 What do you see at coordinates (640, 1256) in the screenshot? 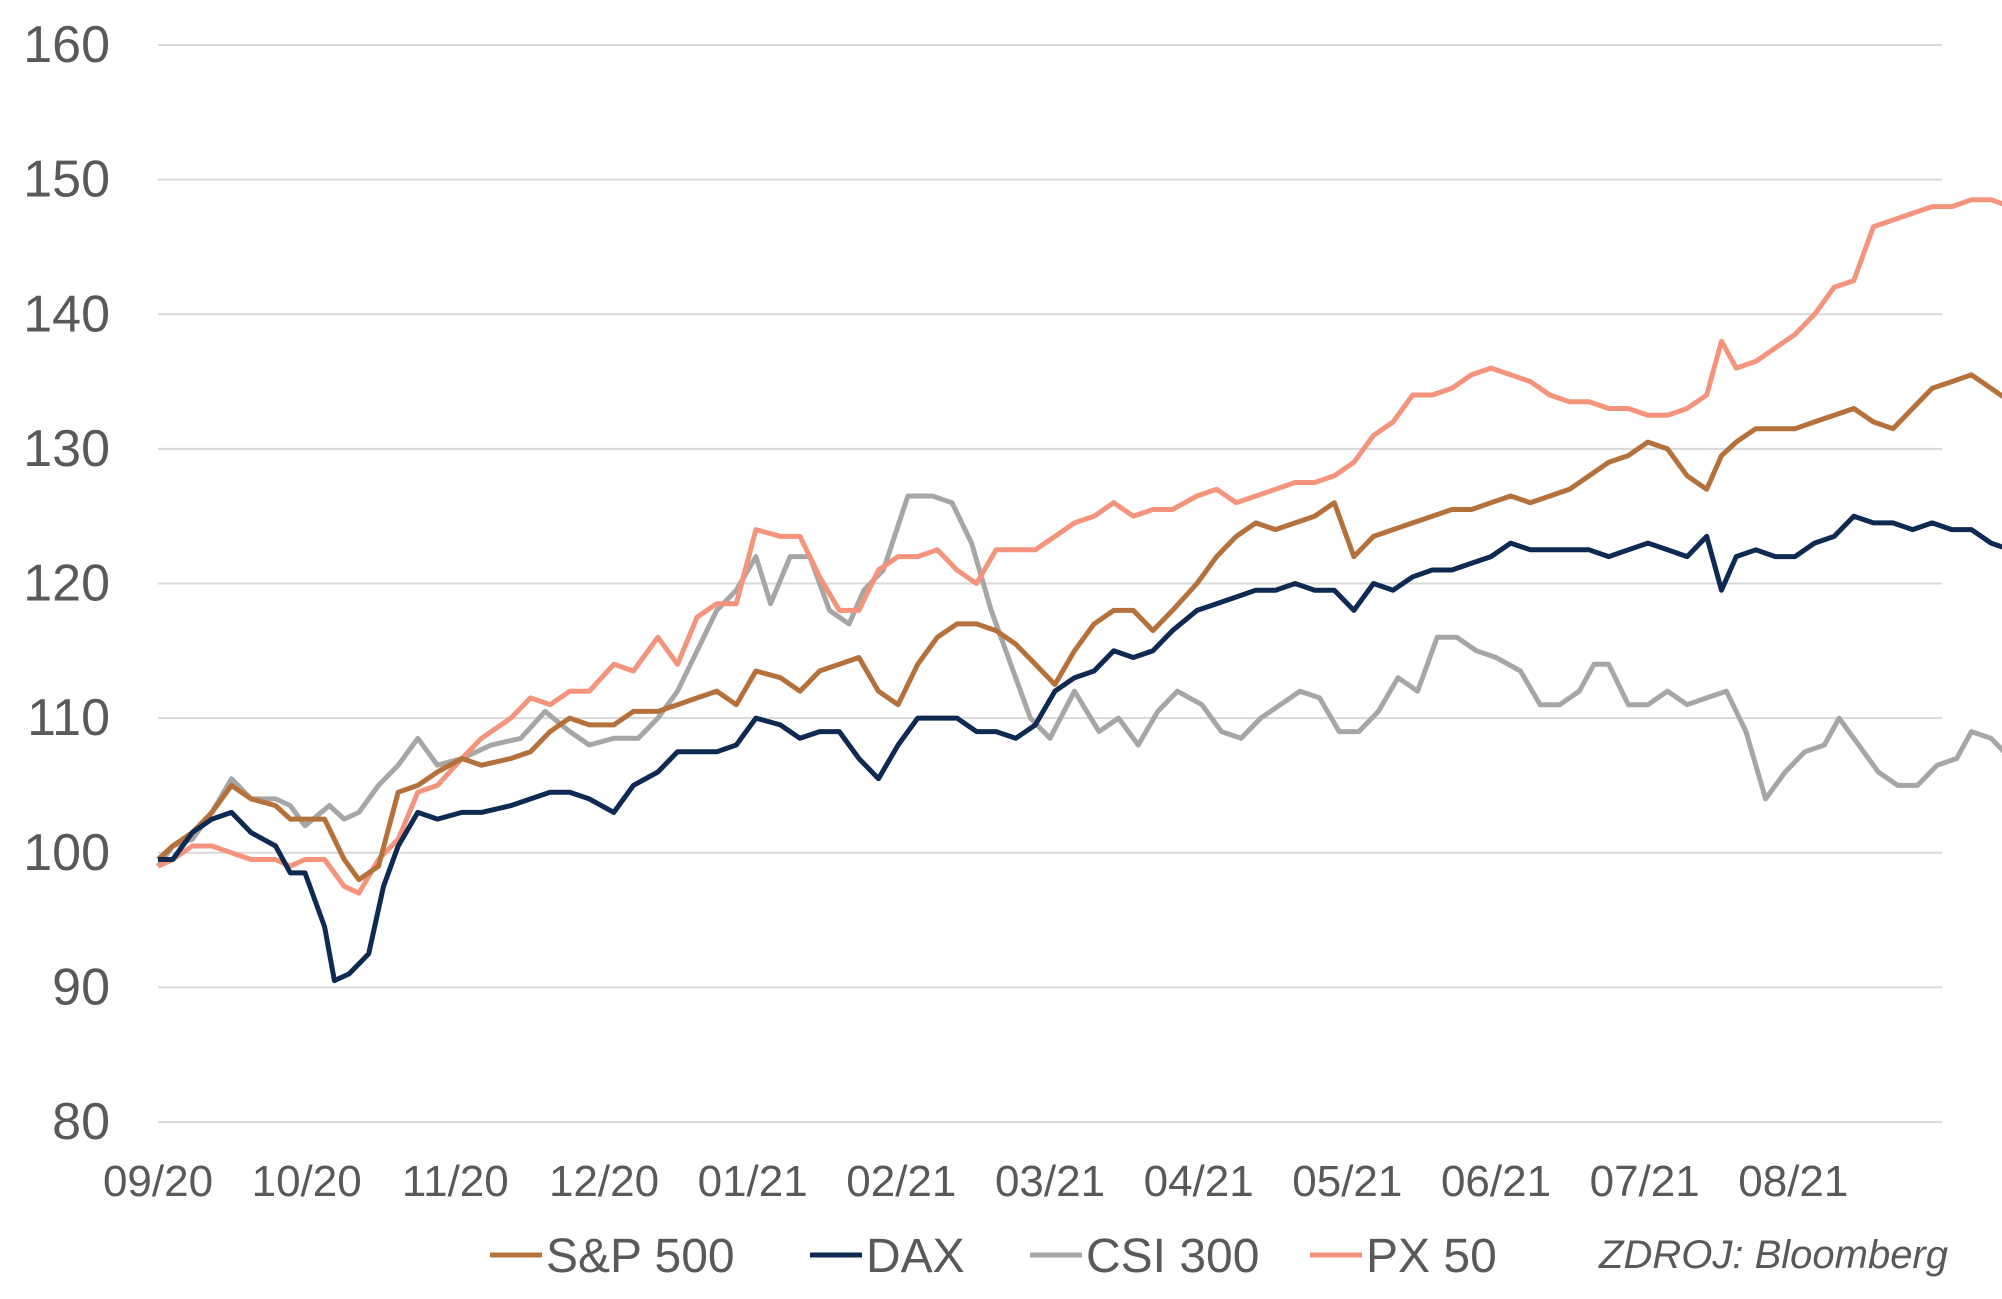
I see `legend-label: S&P 500` at bounding box center [640, 1256].